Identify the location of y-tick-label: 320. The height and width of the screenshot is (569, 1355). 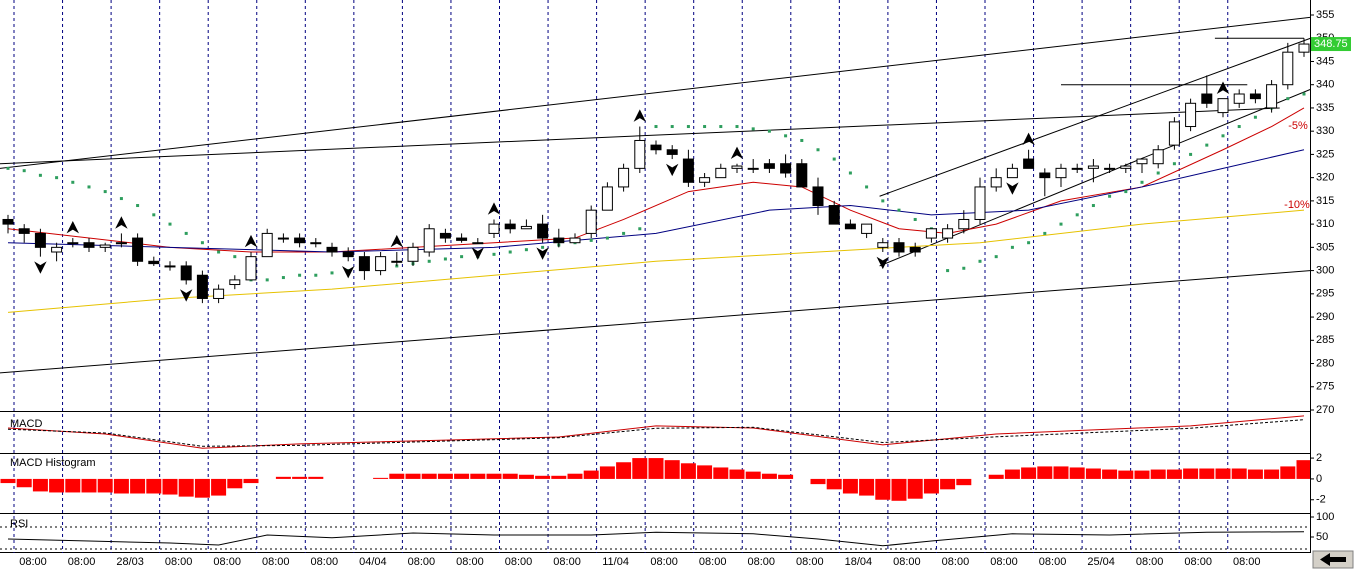
(1325, 178).